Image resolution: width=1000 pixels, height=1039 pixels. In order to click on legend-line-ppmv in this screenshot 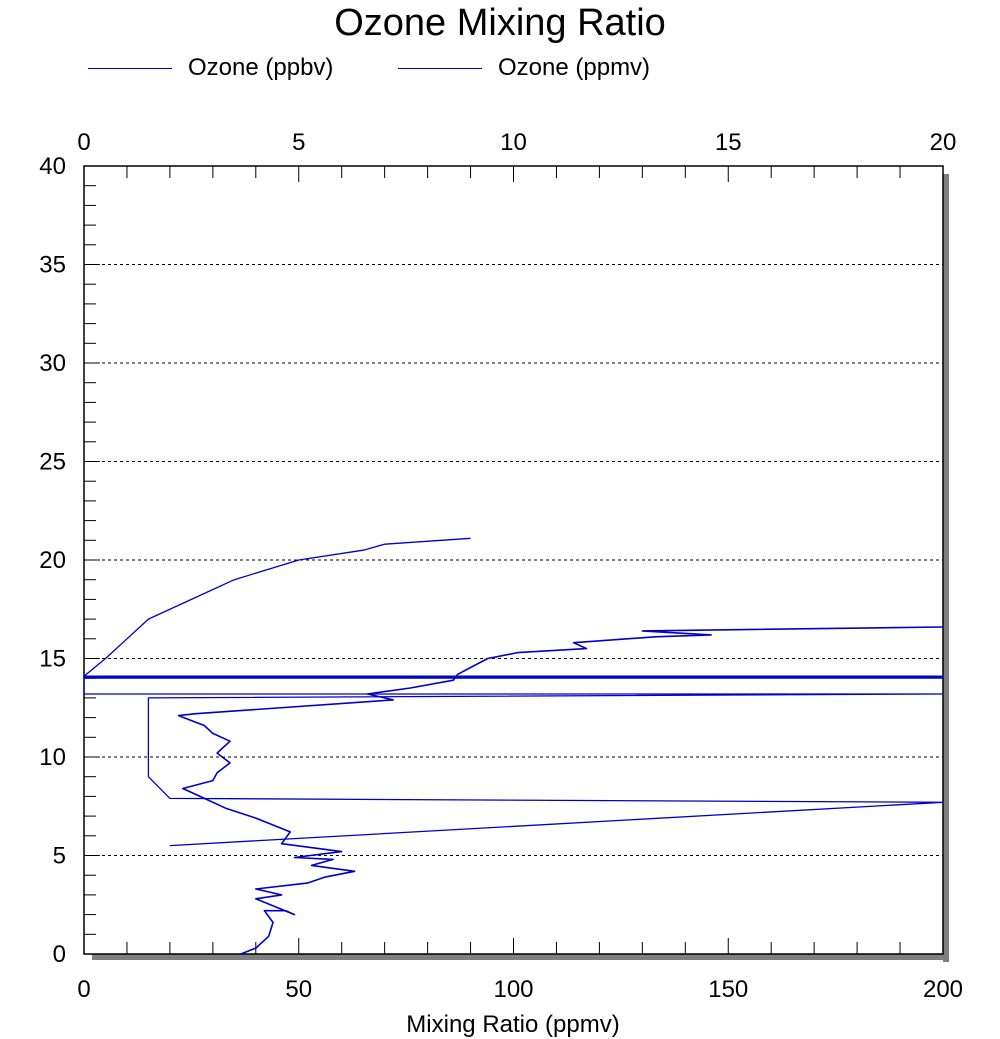, I will do `click(440, 68)`.